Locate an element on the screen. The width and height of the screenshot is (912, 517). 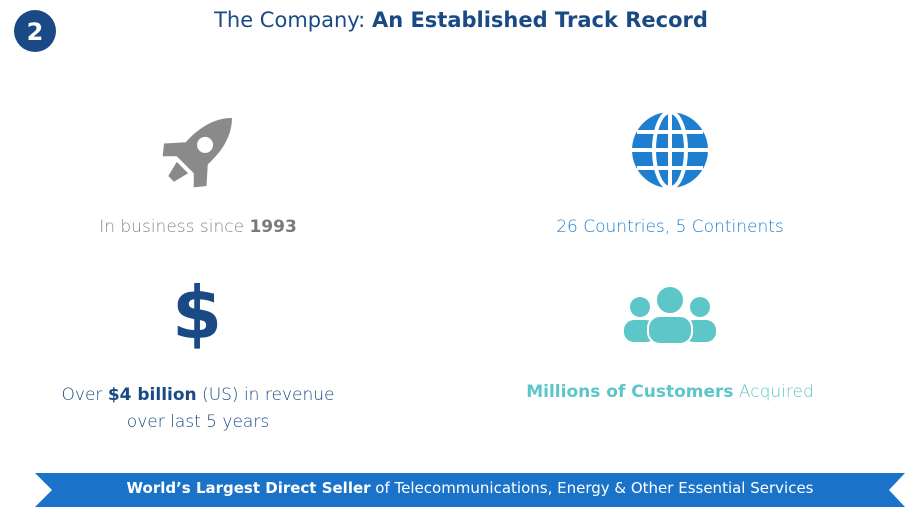
dollar-icon: $ is located at coordinates (197, 313).